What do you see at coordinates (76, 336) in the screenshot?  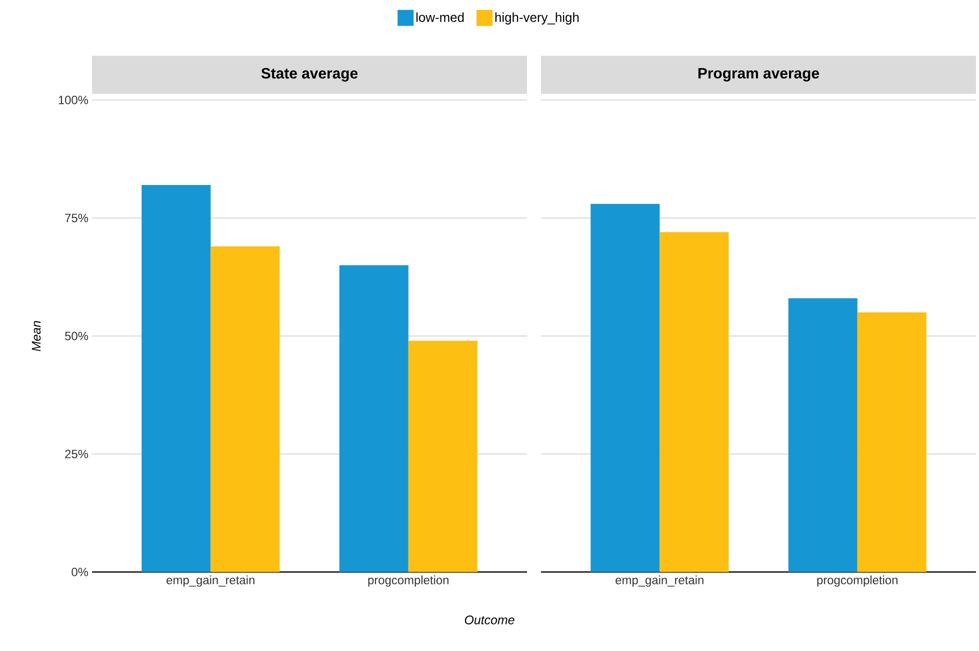 I see `y-tick-label: 50%` at bounding box center [76, 336].